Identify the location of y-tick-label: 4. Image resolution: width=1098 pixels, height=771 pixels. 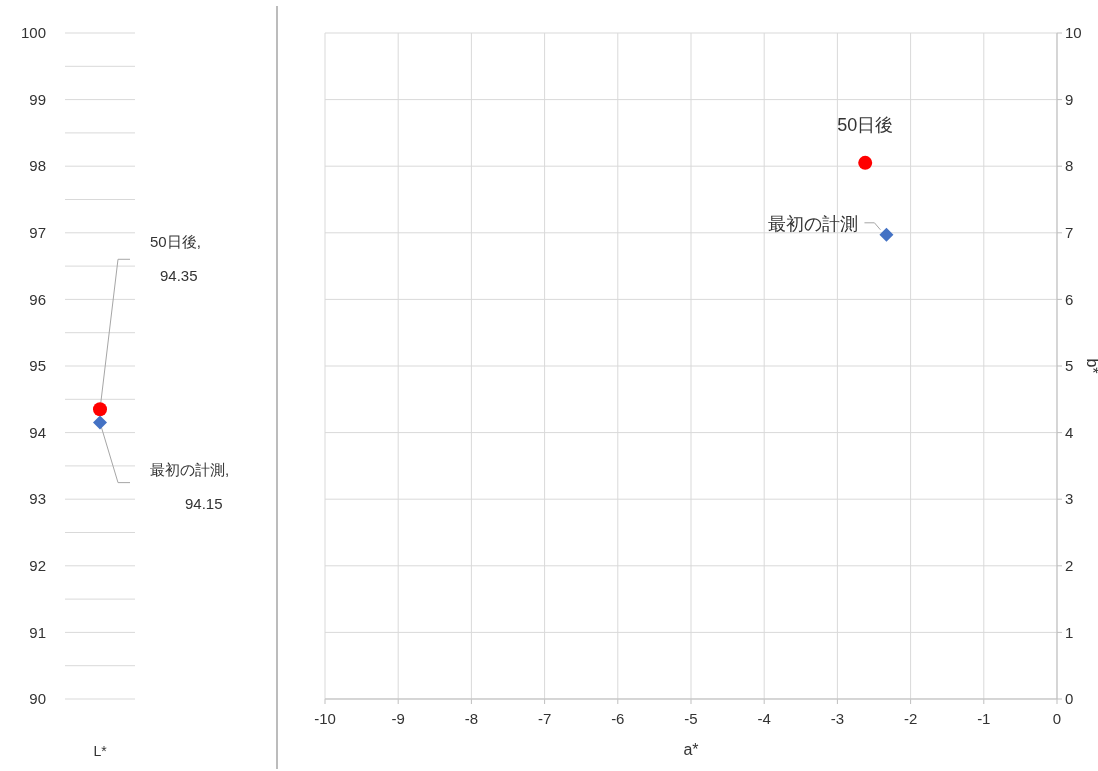
(1069, 432).